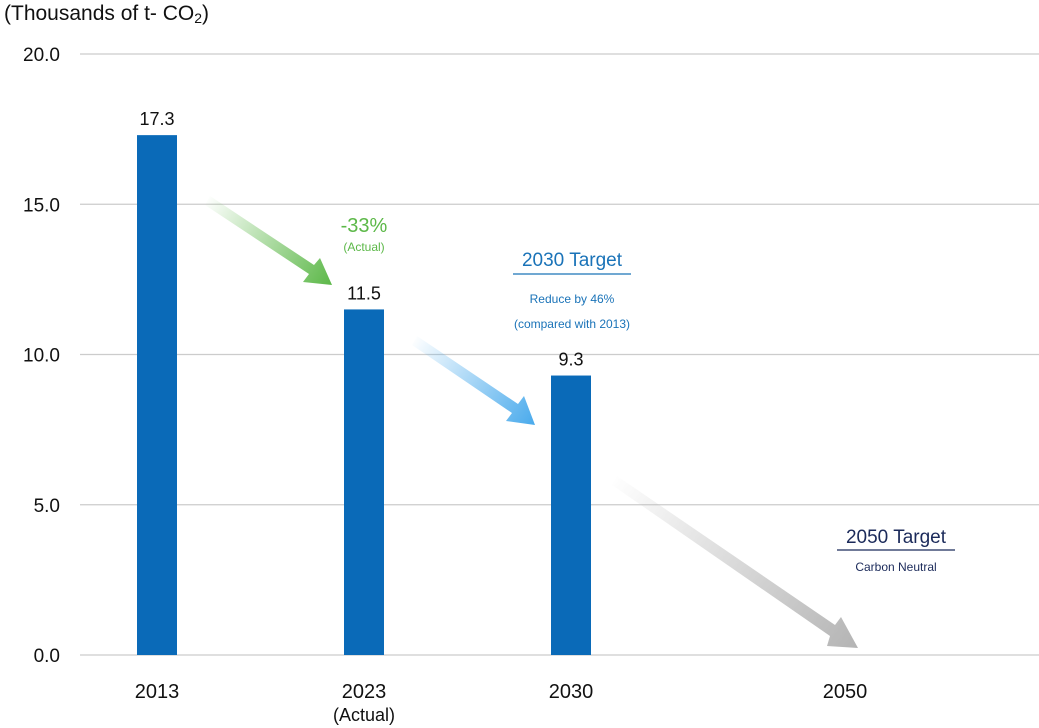 This screenshot has height=728, width=1039. What do you see at coordinates (364, 226) in the screenshot?
I see `reduction-percent: -33%` at bounding box center [364, 226].